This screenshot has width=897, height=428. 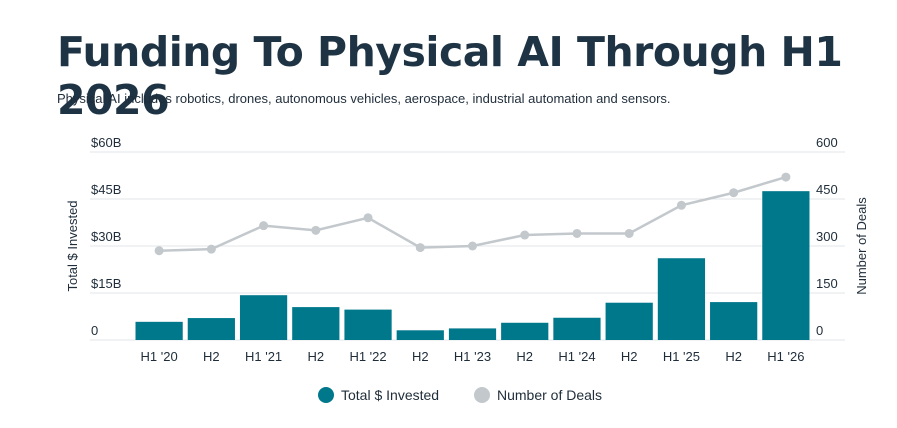 What do you see at coordinates (263, 356) in the screenshot?
I see `x-tick-label: H1 '21` at bounding box center [263, 356].